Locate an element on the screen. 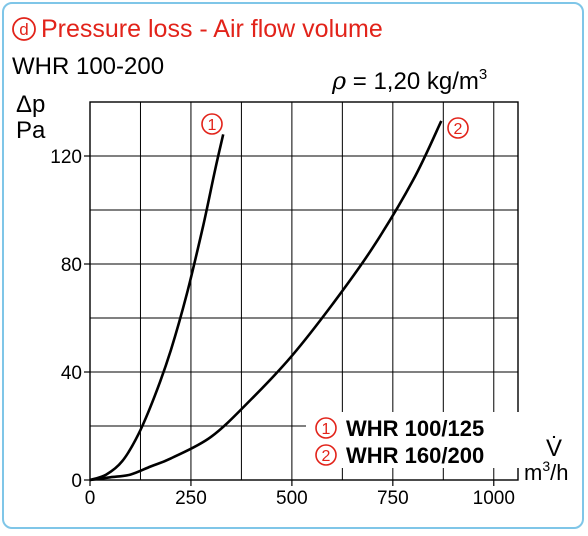  y-tick-label: 0 is located at coordinates (76, 481).